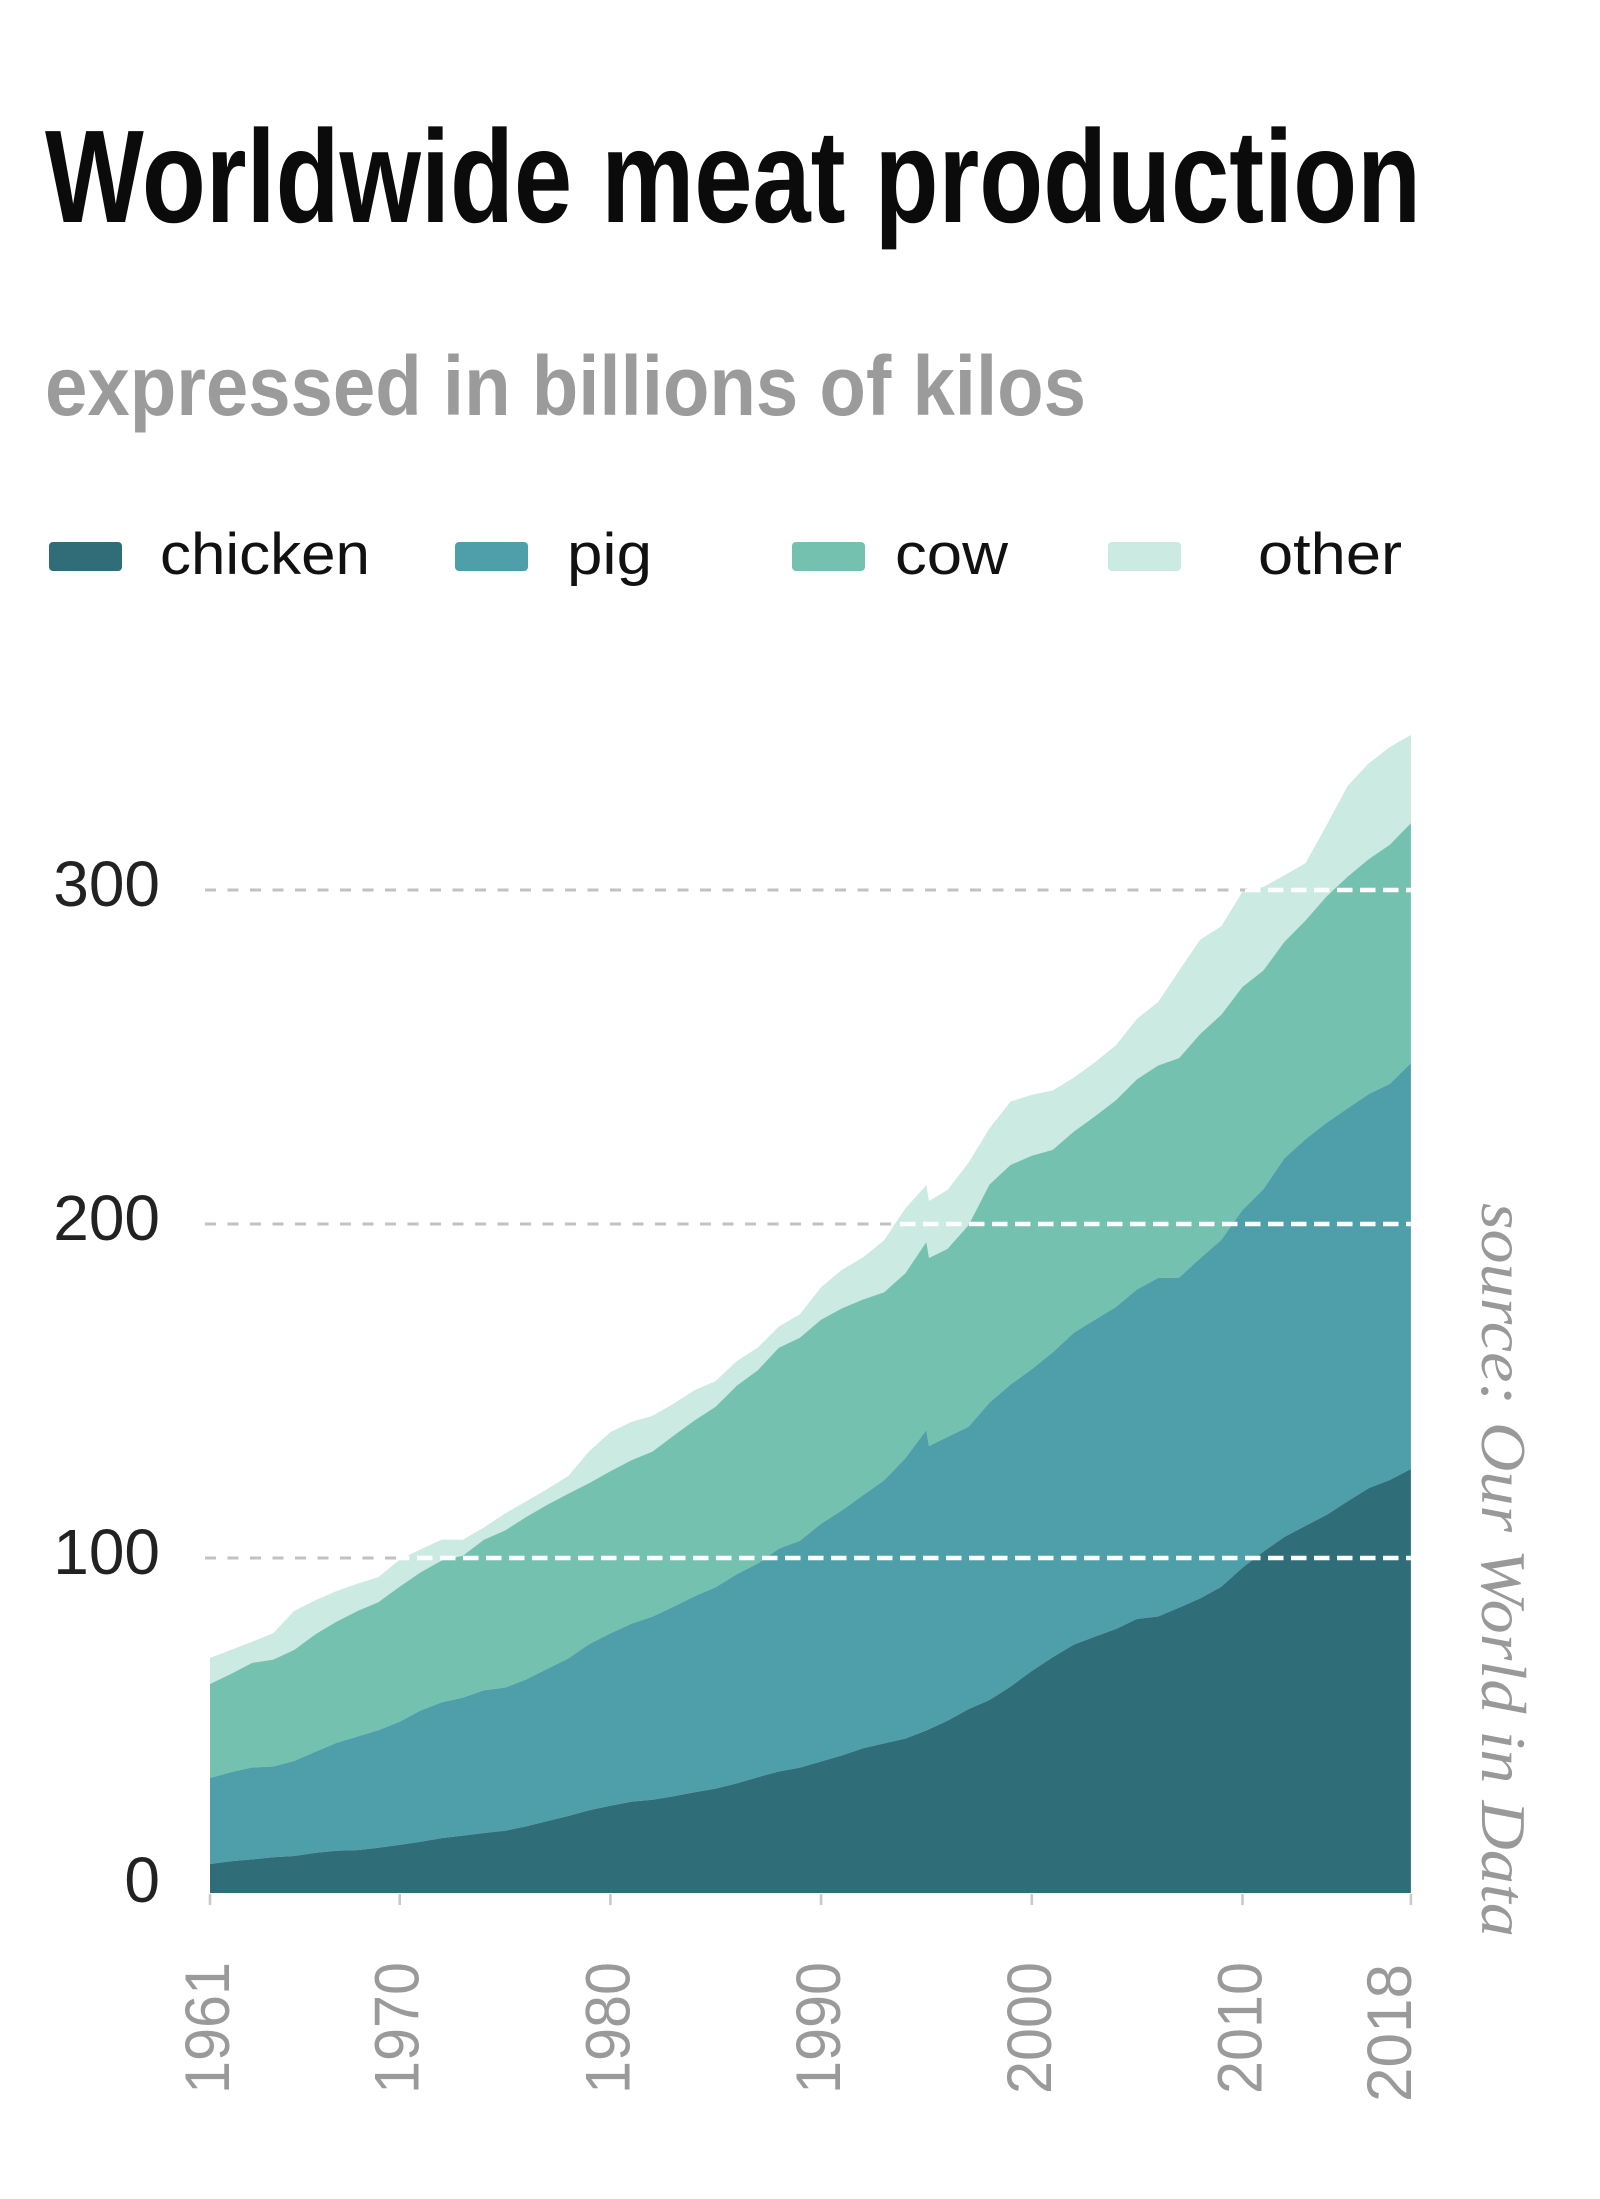 The height and width of the screenshot is (2199, 1600). I want to click on svg-text: cow, so click(952, 554).